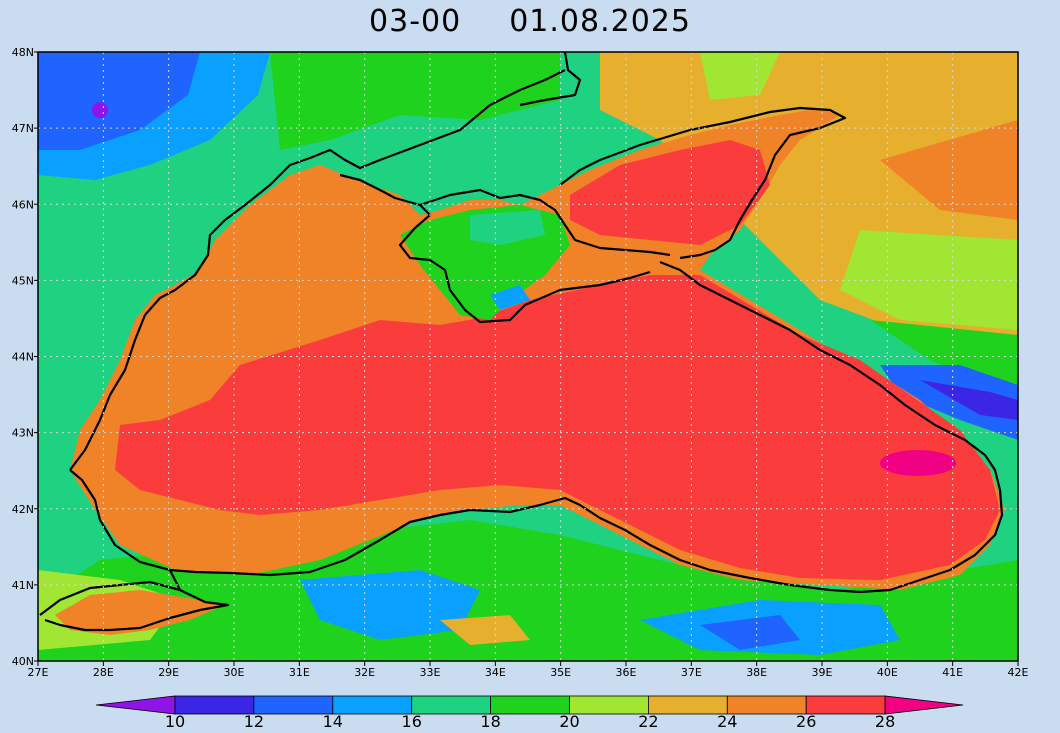 The image size is (1060, 733). Describe the element at coordinates (254, 721) in the screenshot. I see `colorbar-label: 12` at that location.